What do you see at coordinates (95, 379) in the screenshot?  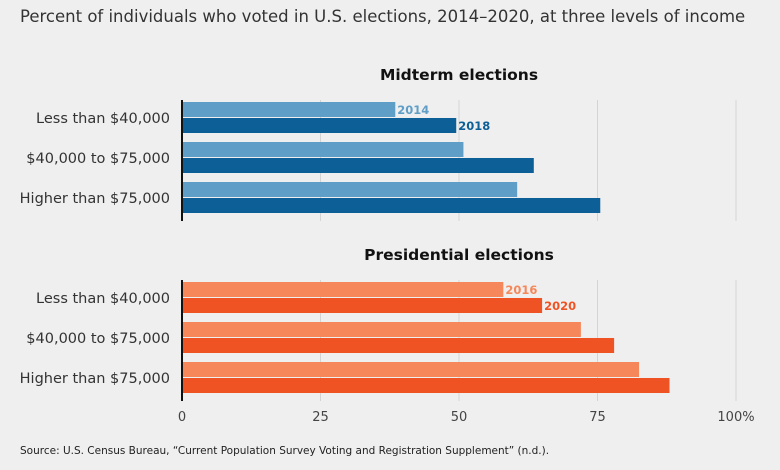 I see `presidential-category-label-3: Higher than $75,000` at bounding box center [95, 379].